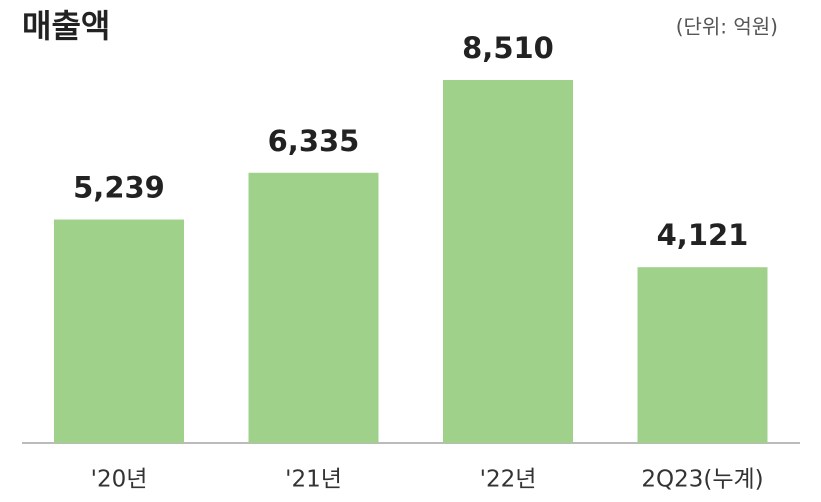  What do you see at coordinates (702, 480) in the screenshot?
I see `x-tick-label: 2Q23(누계)` at bounding box center [702, 480].